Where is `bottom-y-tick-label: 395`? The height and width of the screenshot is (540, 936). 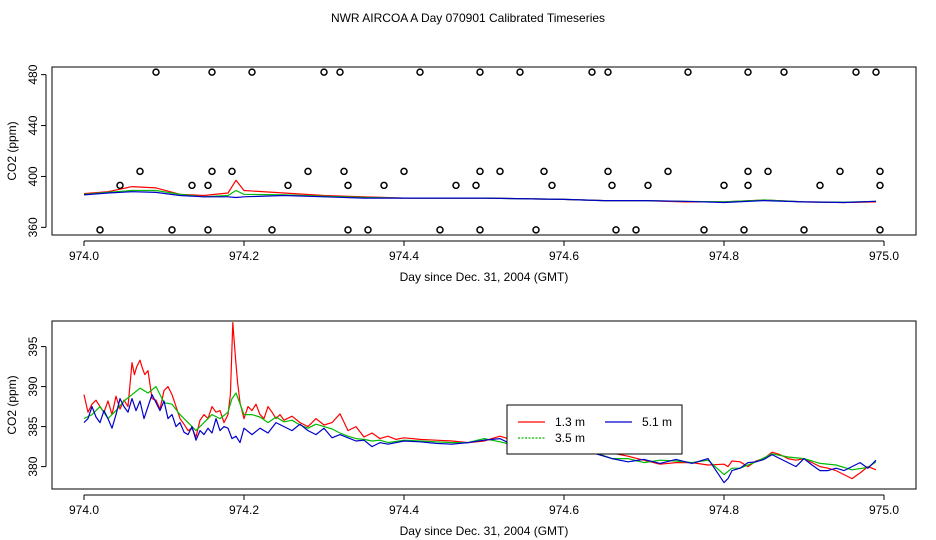 bottom-y-tick-label: 395 is located at coordinates (33, 346).